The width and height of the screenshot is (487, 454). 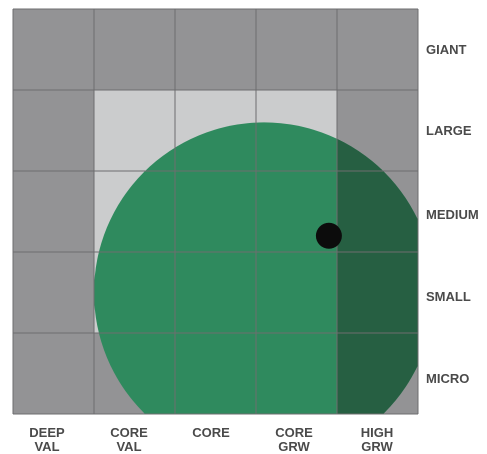 What do you see at coordinates (452, 214) in the screenshot?
I see `row-label-medium: MEDIUM` at bounding box center [452, 214].